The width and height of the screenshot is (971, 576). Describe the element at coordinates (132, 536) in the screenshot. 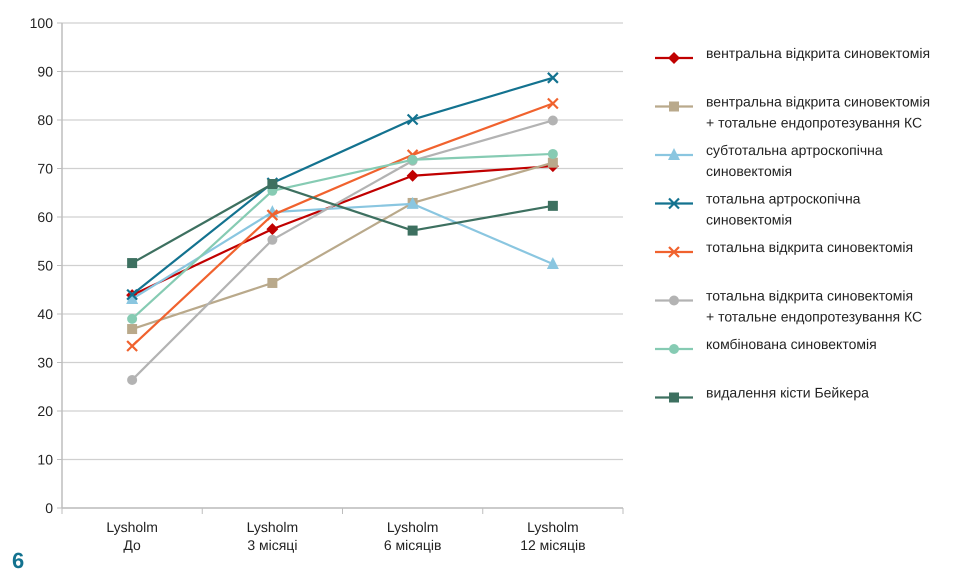

I see `x-tick-label: Lysholm До` at that location.